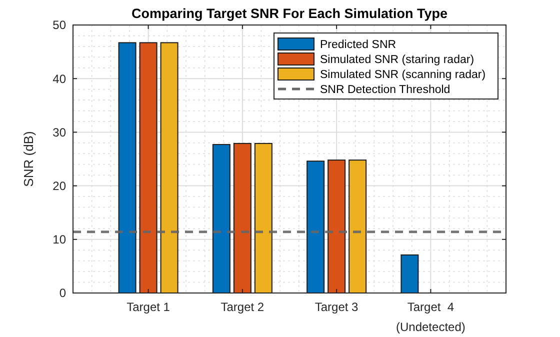 This screenshot has width=560, height=337. What do you see at coordinates (28, 159) in the screenshot?
I see `y-axis-title: SNR (dB)` at bounding box center [28, 159].